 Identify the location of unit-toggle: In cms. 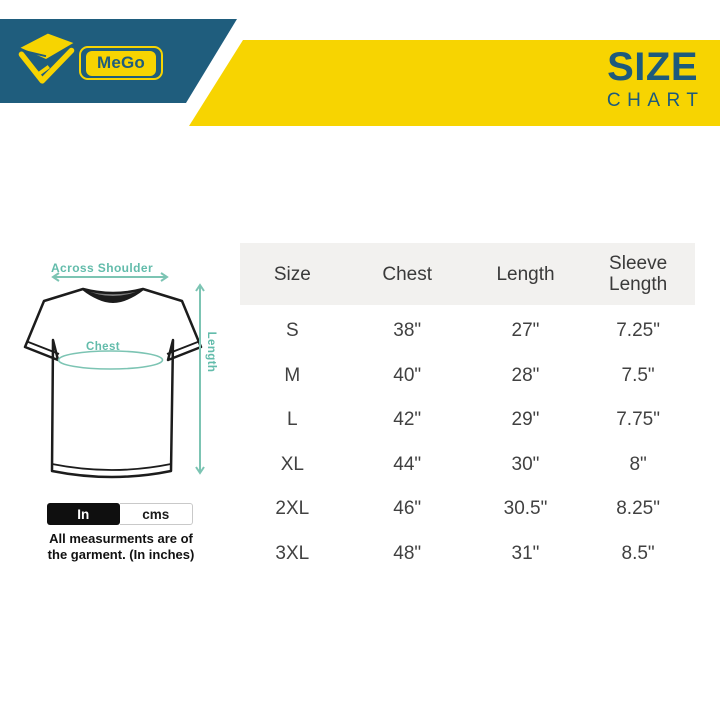
(120, 514).